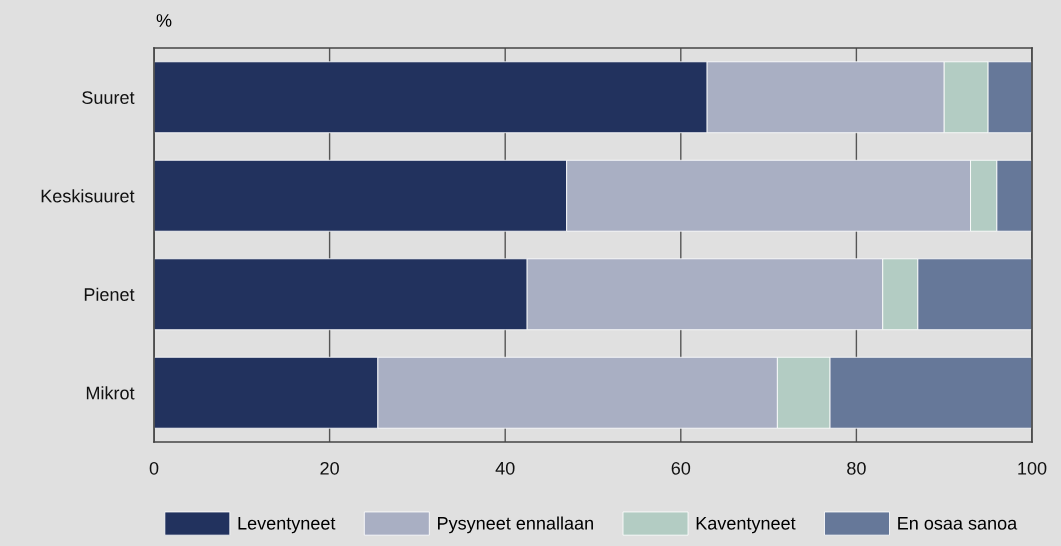 This screenshot has width=1061, height=546. Describe the element at coordinates (109, 294) in the screenshot. I see `y-tick-label: Pienet` at that location.